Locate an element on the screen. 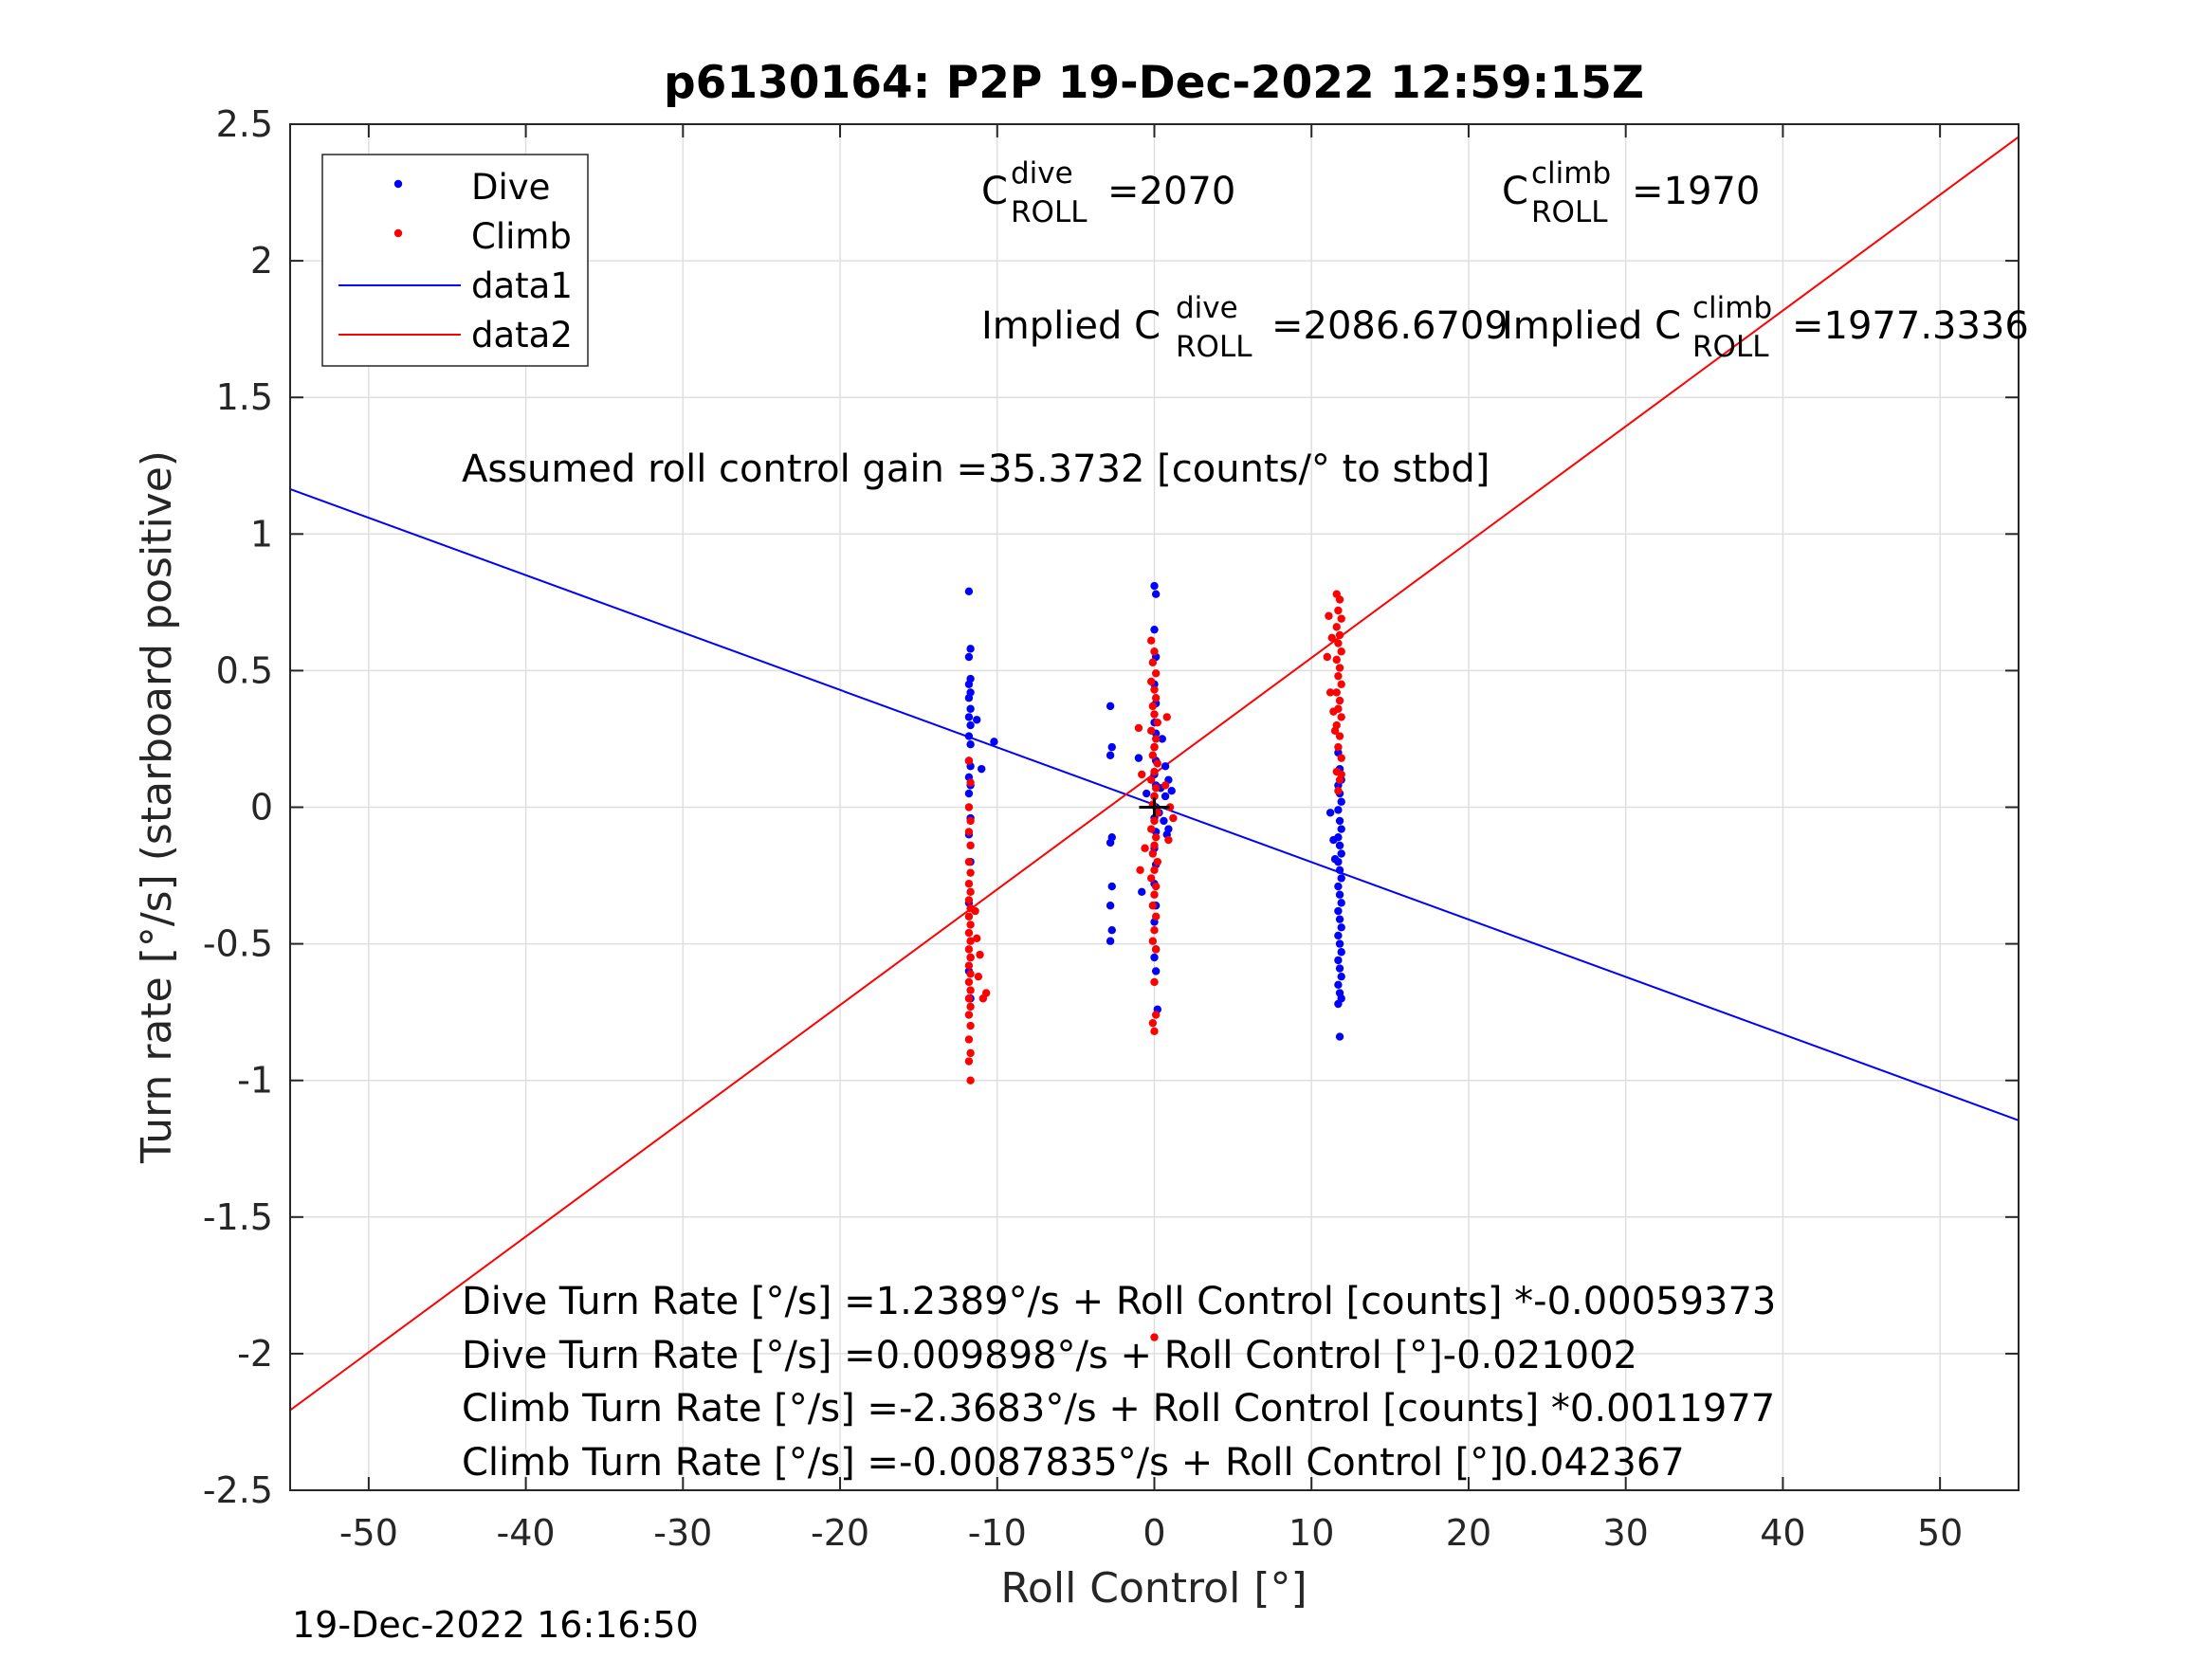  legend: Dive Climb data1 data2 is located at coordinates (455, 260).